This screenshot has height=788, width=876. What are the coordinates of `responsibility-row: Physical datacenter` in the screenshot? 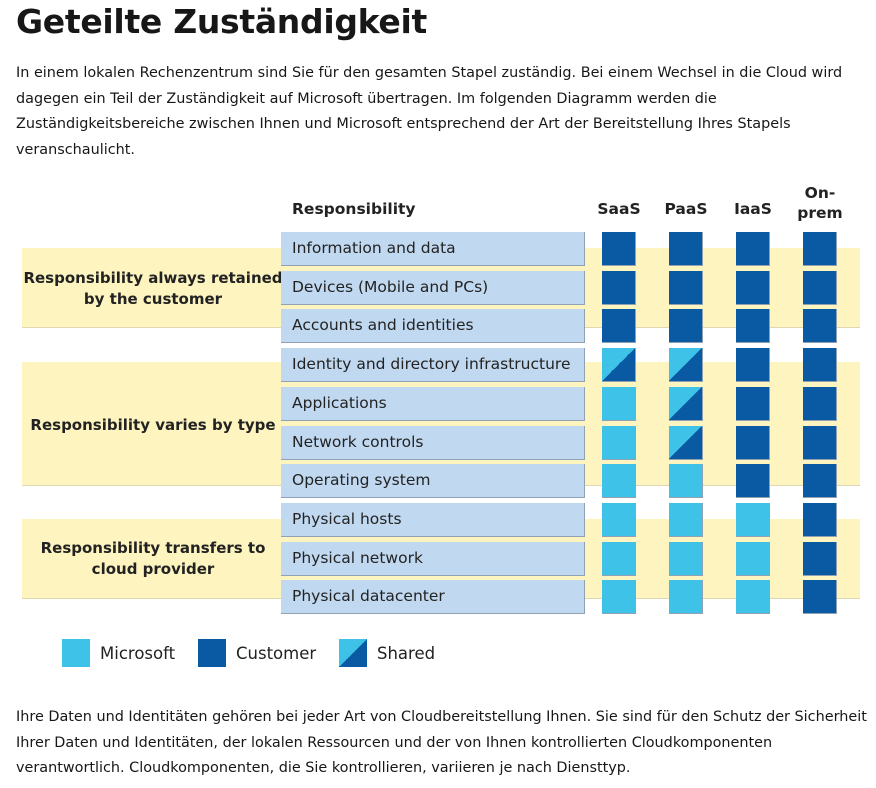 It's located at (433, 597).